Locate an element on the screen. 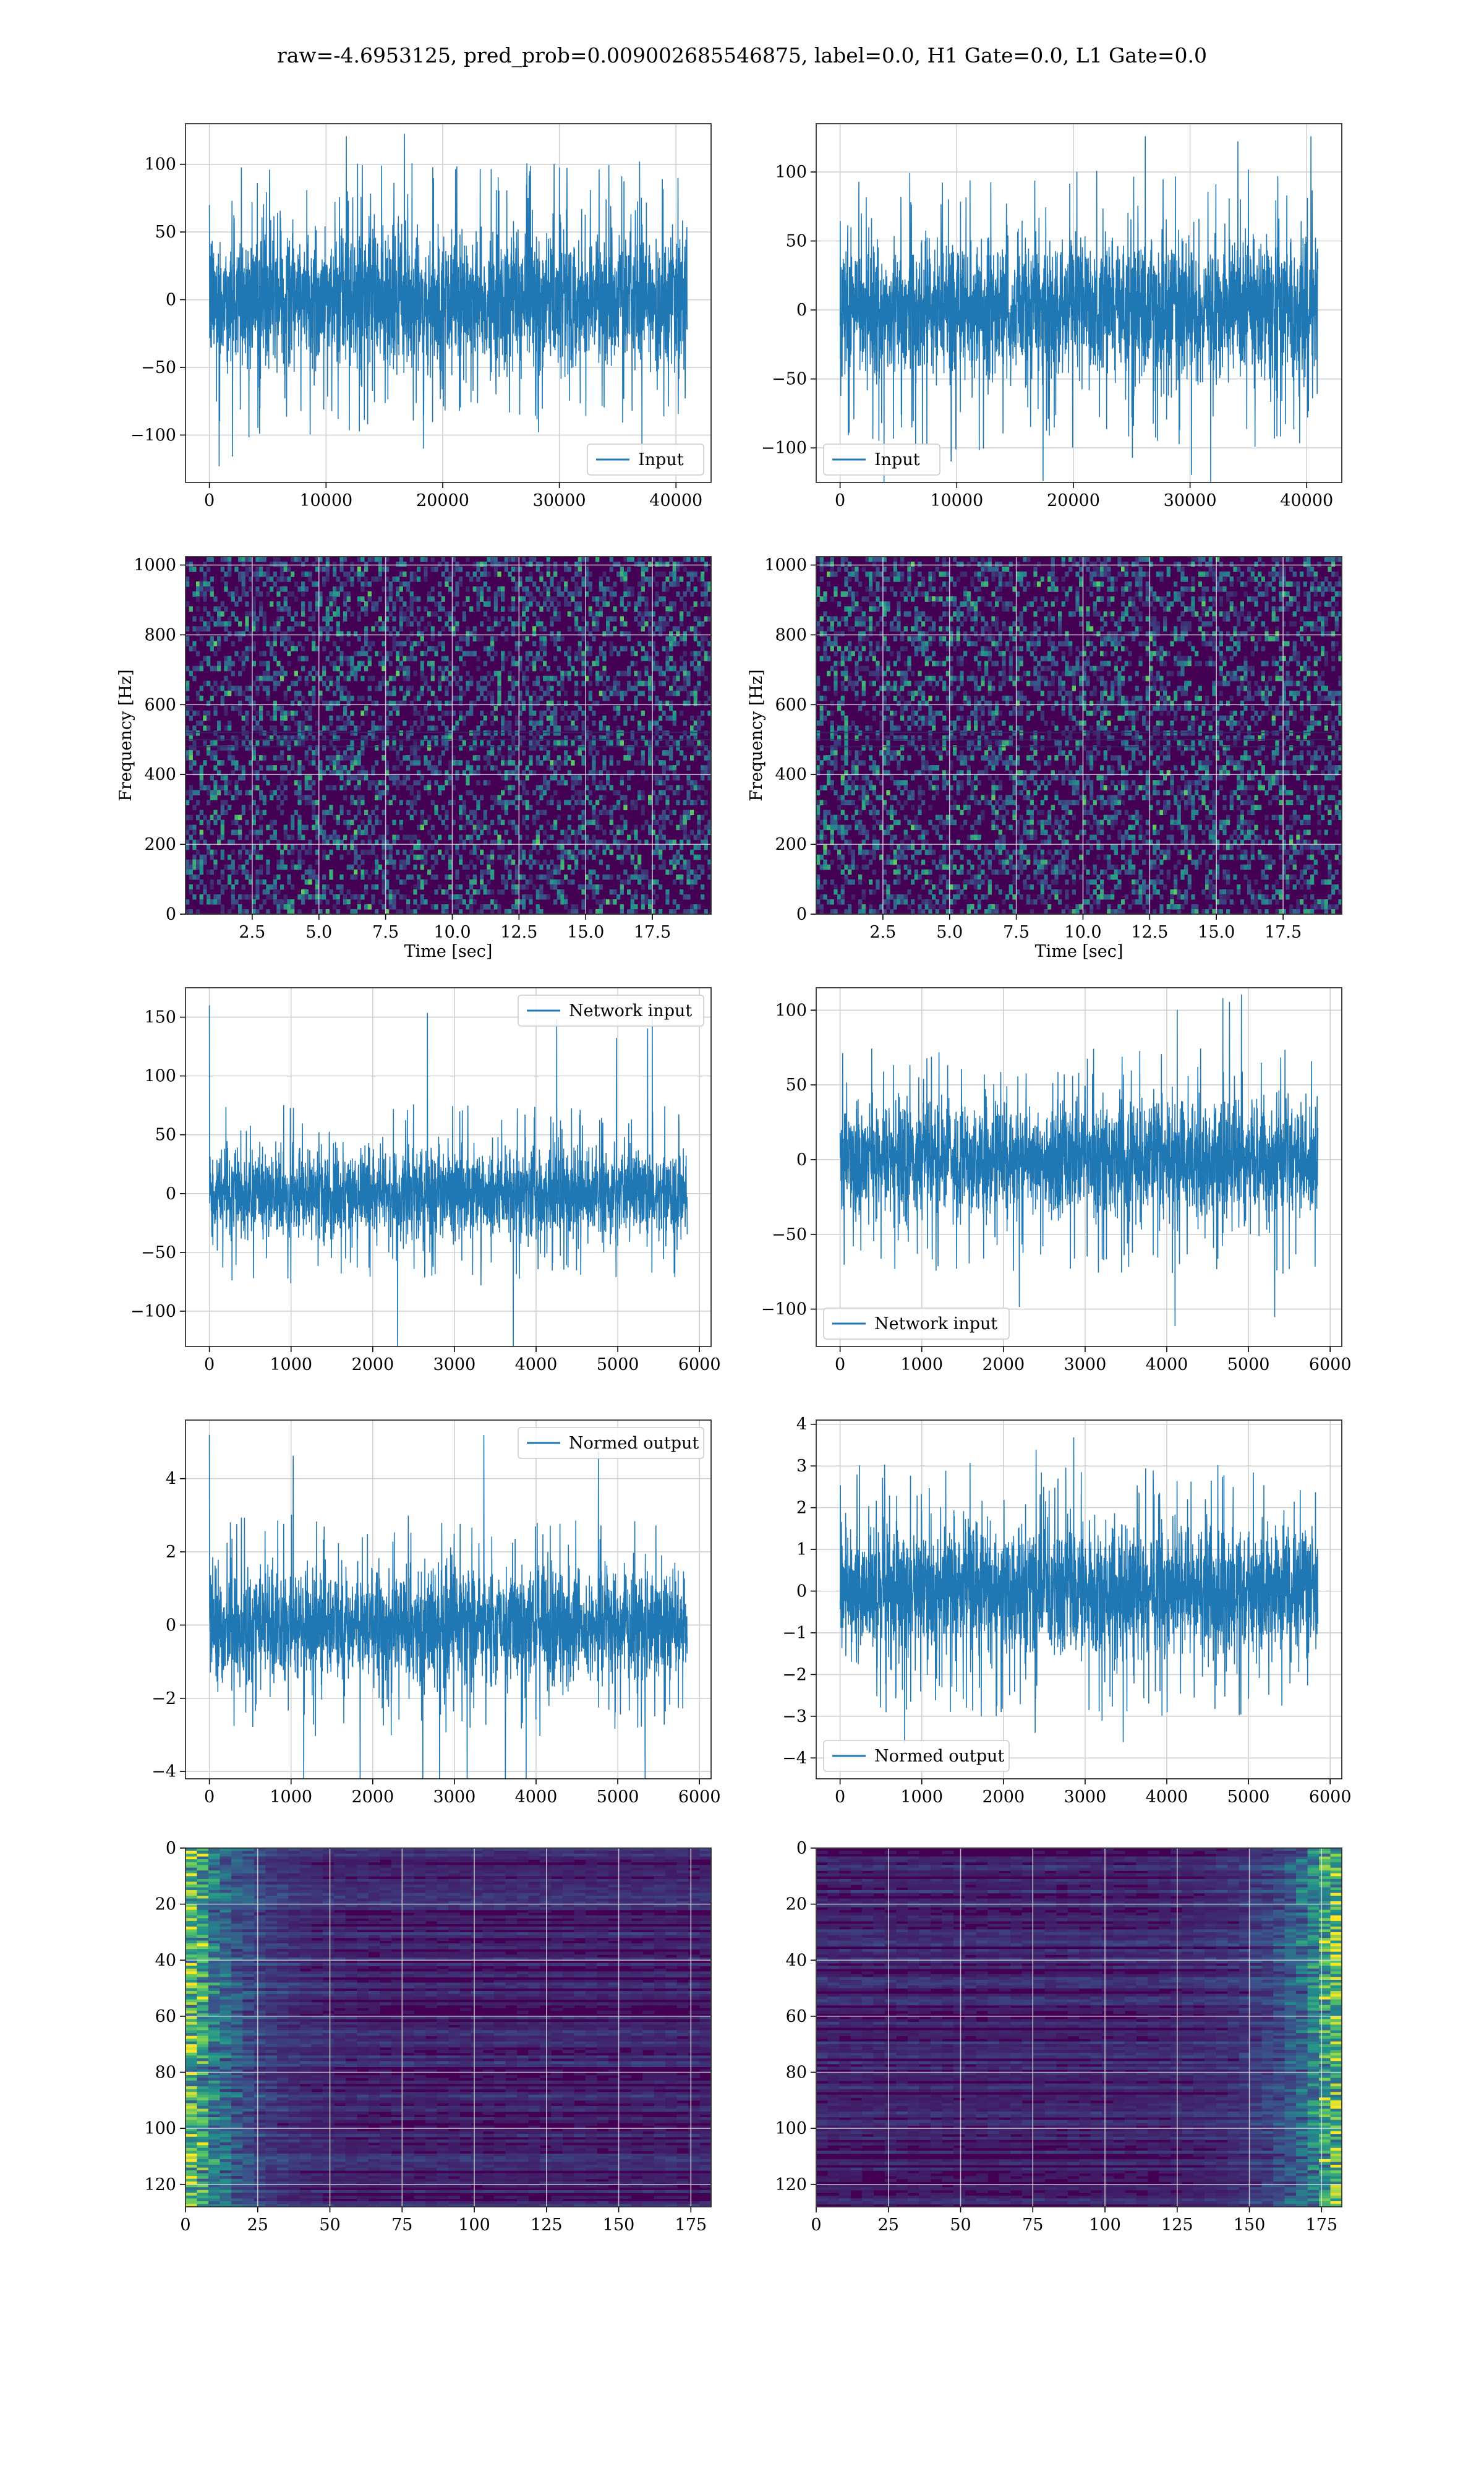 The height and width of the screenshot is (2474, 1484). x-tick-label: 3000 is located at coordinates (1085, 1365).